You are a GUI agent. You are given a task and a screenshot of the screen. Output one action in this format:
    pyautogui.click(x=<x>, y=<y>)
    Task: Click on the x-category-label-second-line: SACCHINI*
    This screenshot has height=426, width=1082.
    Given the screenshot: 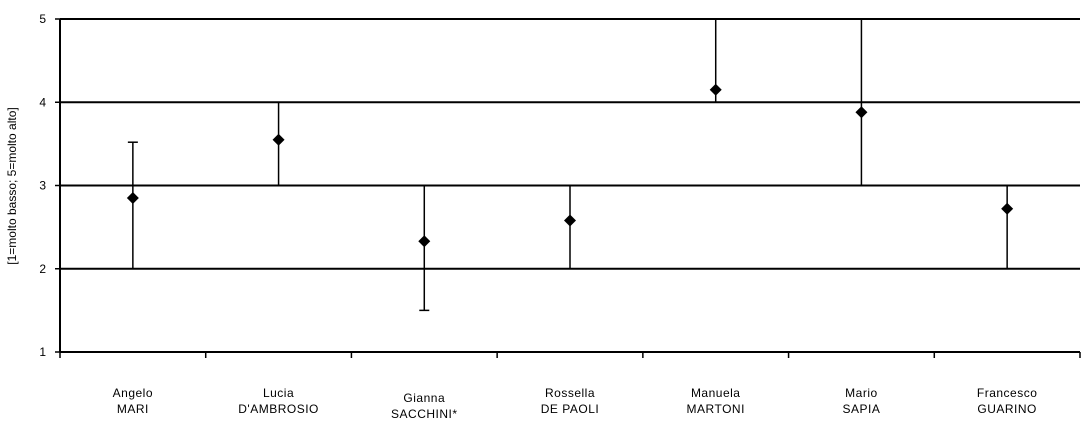 What is the action you would take?
    pyautogui.click(x=424, y=414)
    